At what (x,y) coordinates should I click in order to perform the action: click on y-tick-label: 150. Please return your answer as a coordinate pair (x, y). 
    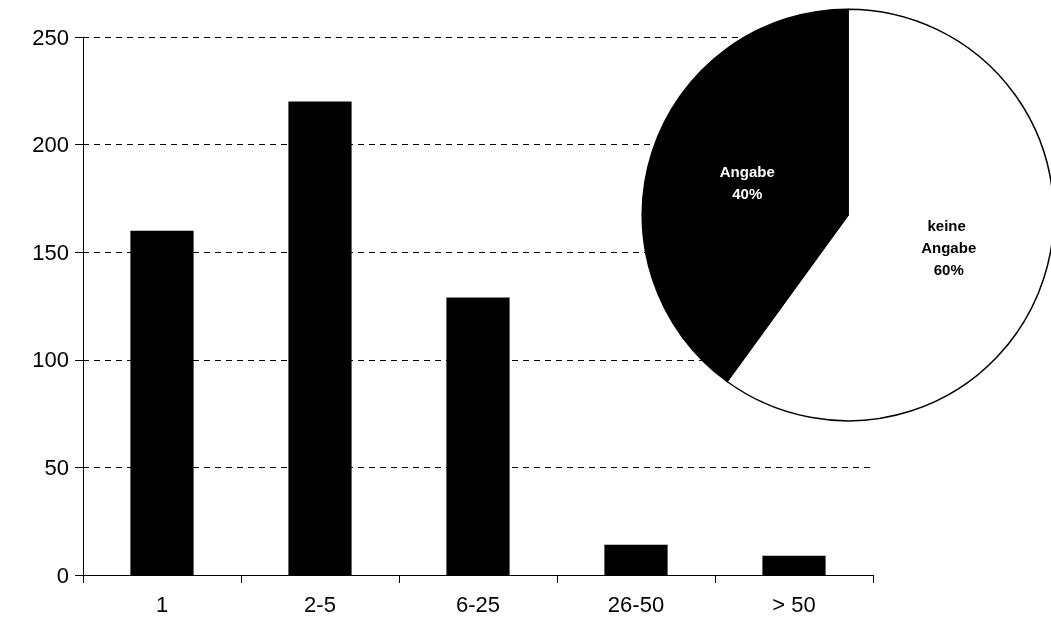
    Looking at the image, I should click on (50, 252).